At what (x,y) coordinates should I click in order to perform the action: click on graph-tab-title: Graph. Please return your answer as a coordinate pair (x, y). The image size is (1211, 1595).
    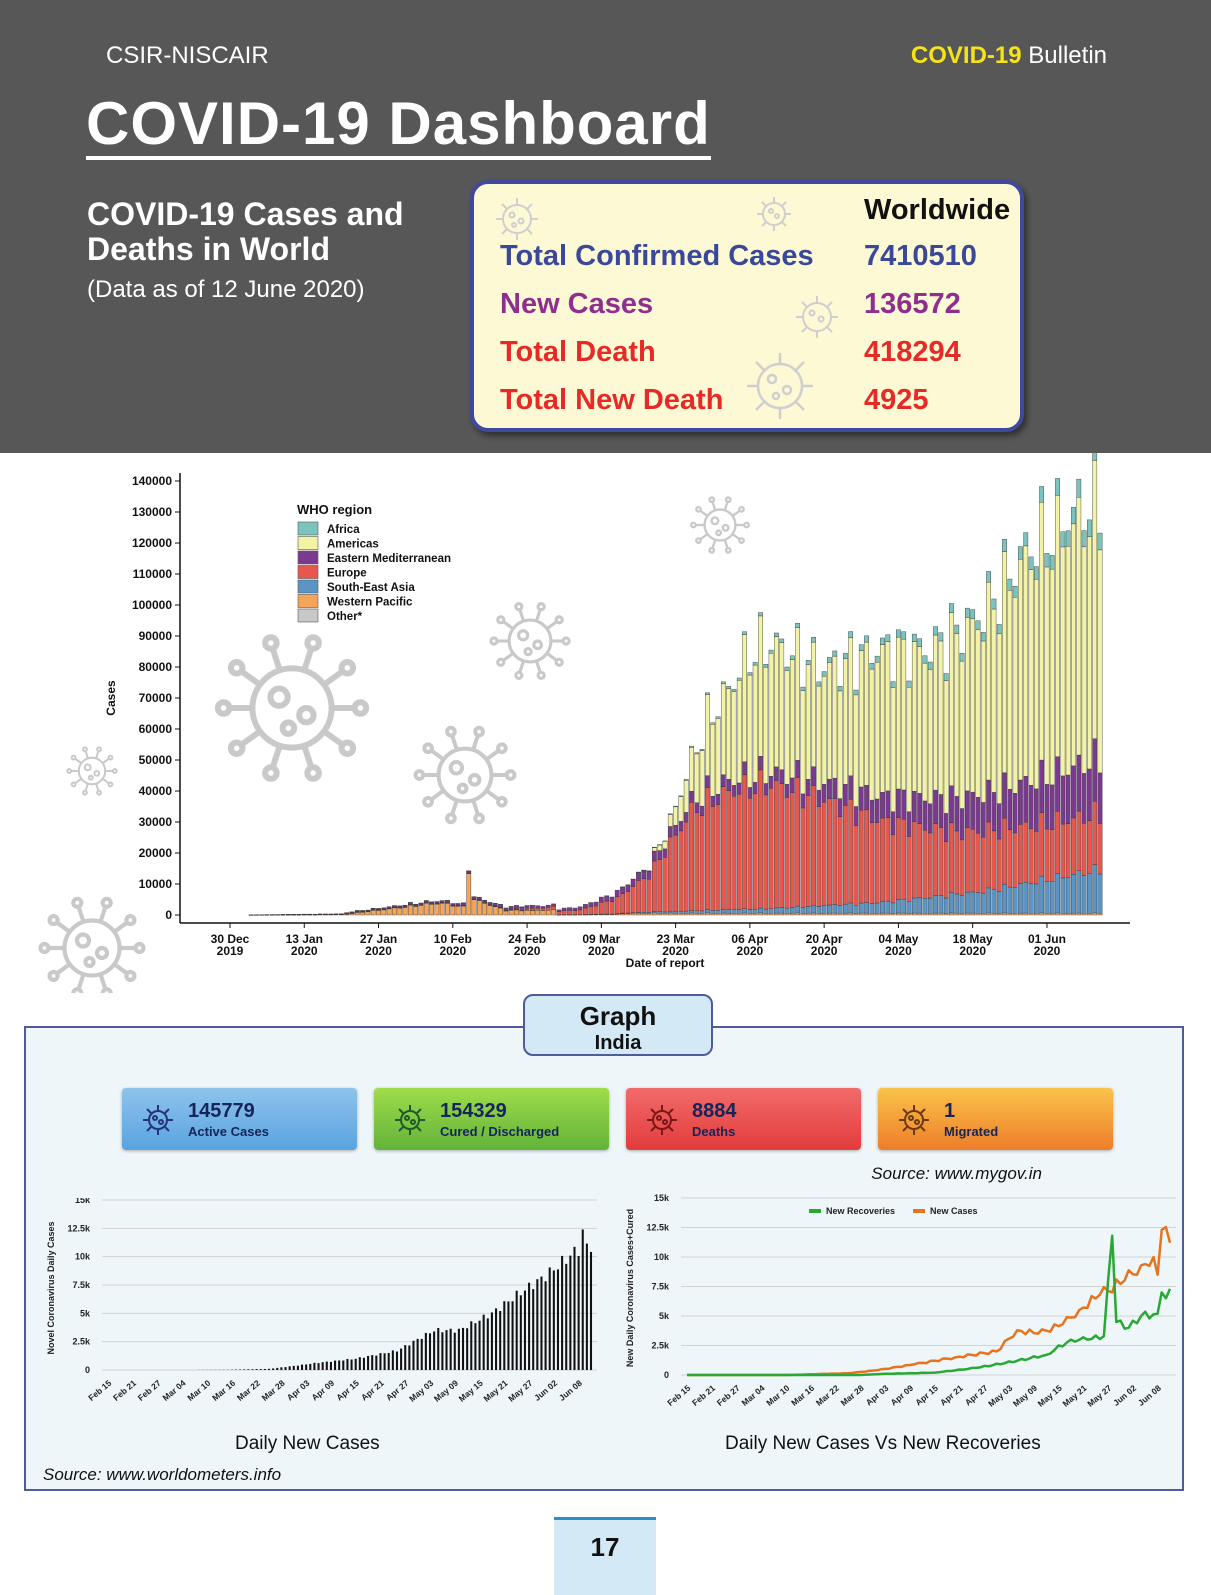
    Looking at the image, I should click on (618, 1016).